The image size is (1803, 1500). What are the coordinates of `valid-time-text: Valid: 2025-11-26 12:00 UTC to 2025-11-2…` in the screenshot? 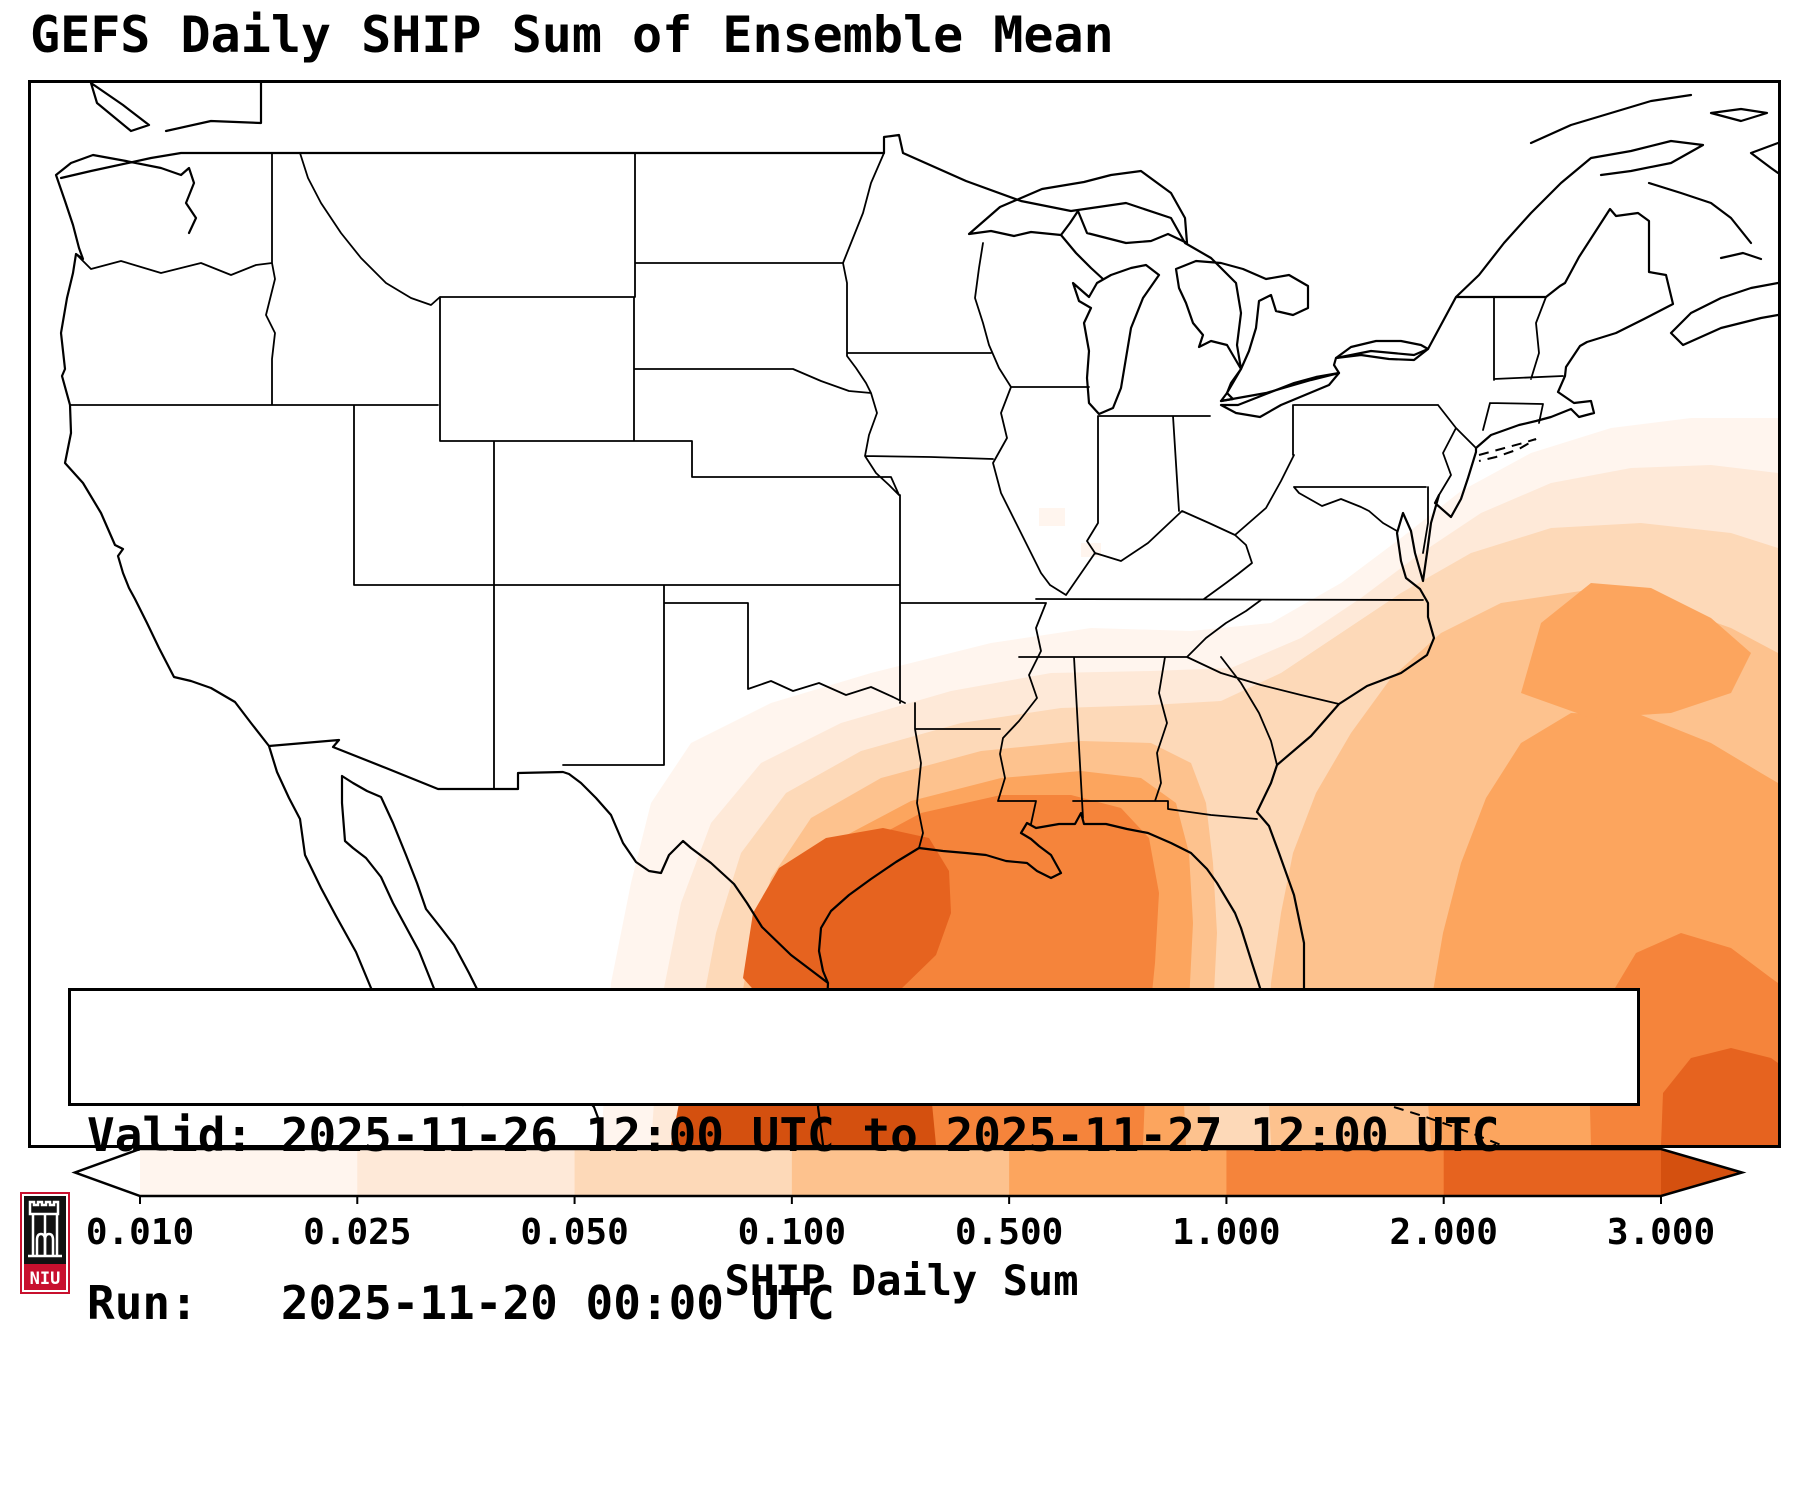 It's located at (793, 1135).